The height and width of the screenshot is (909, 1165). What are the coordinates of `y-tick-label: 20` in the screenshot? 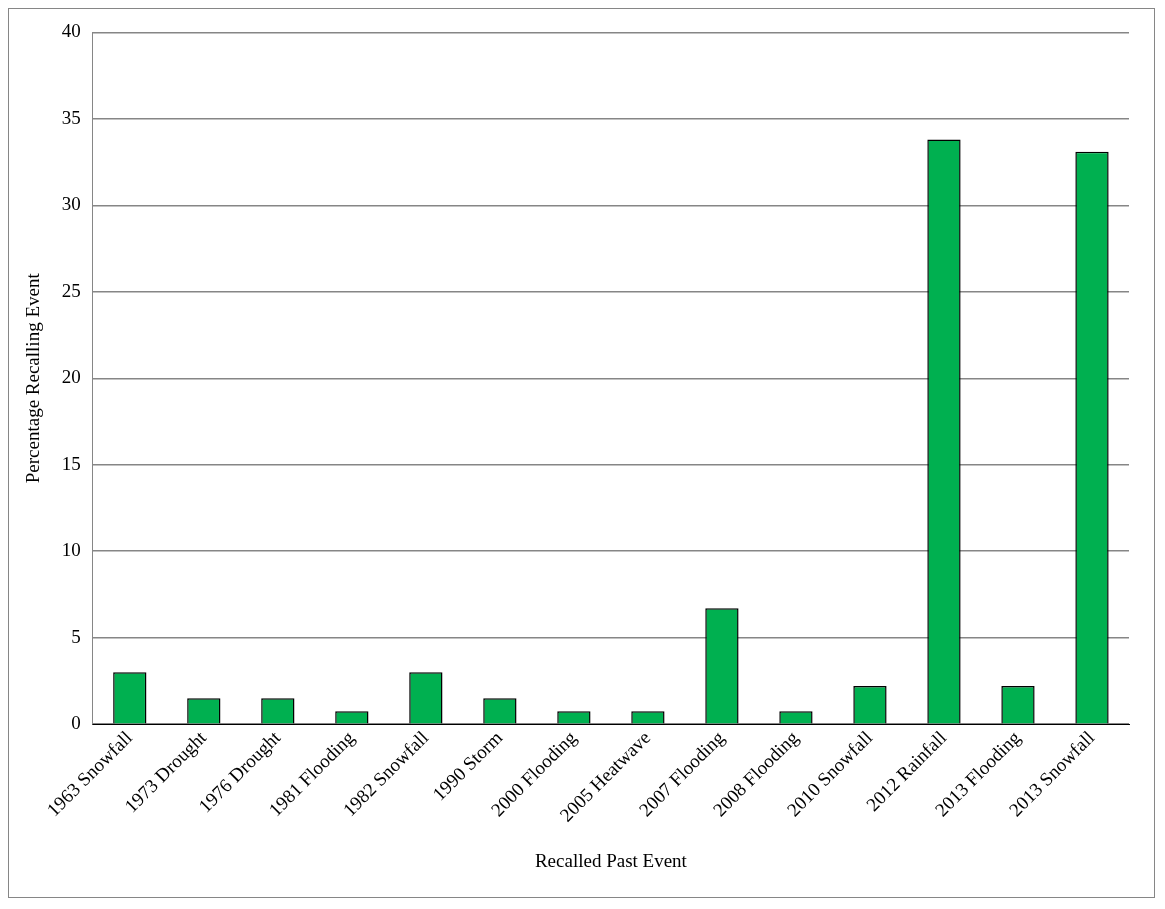 It's located at (71, 377).